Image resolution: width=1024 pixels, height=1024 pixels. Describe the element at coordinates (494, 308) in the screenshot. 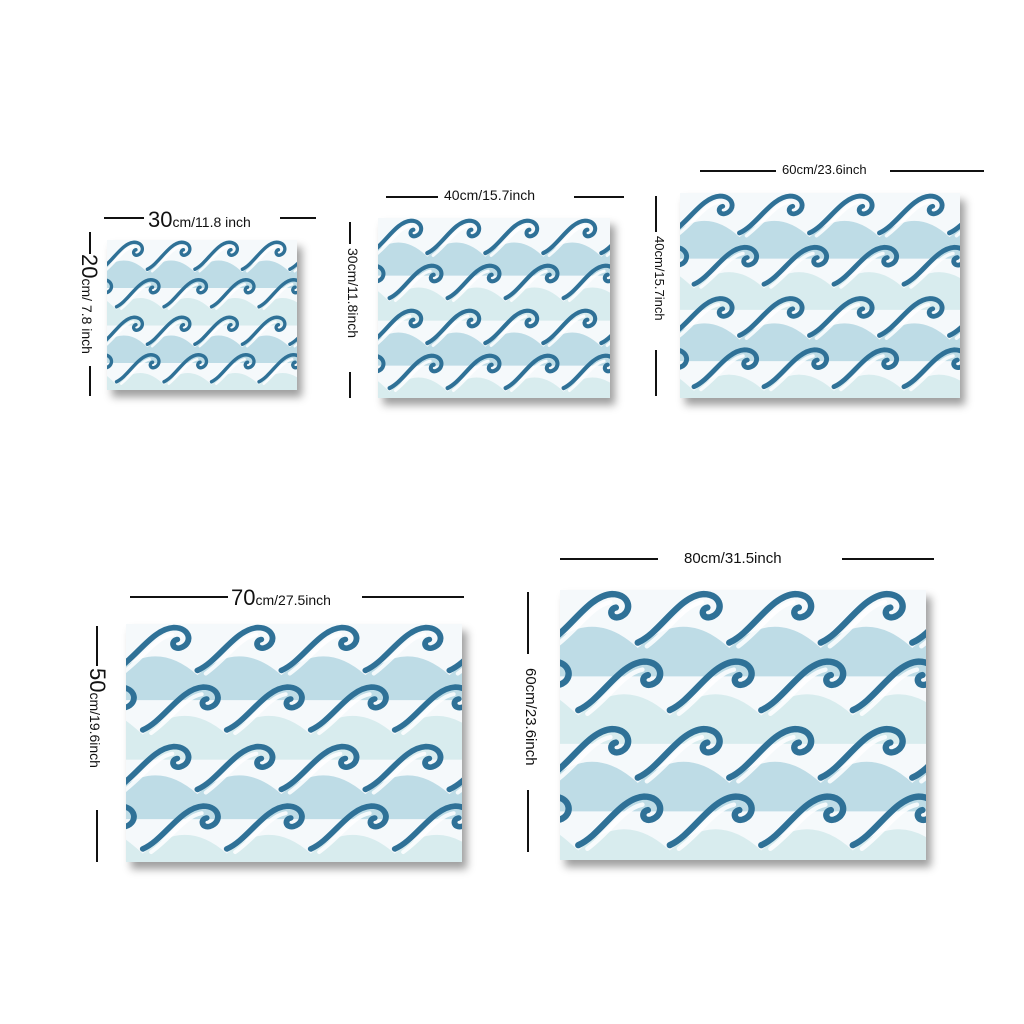

I see `canvas-preview-40x30` at that location.